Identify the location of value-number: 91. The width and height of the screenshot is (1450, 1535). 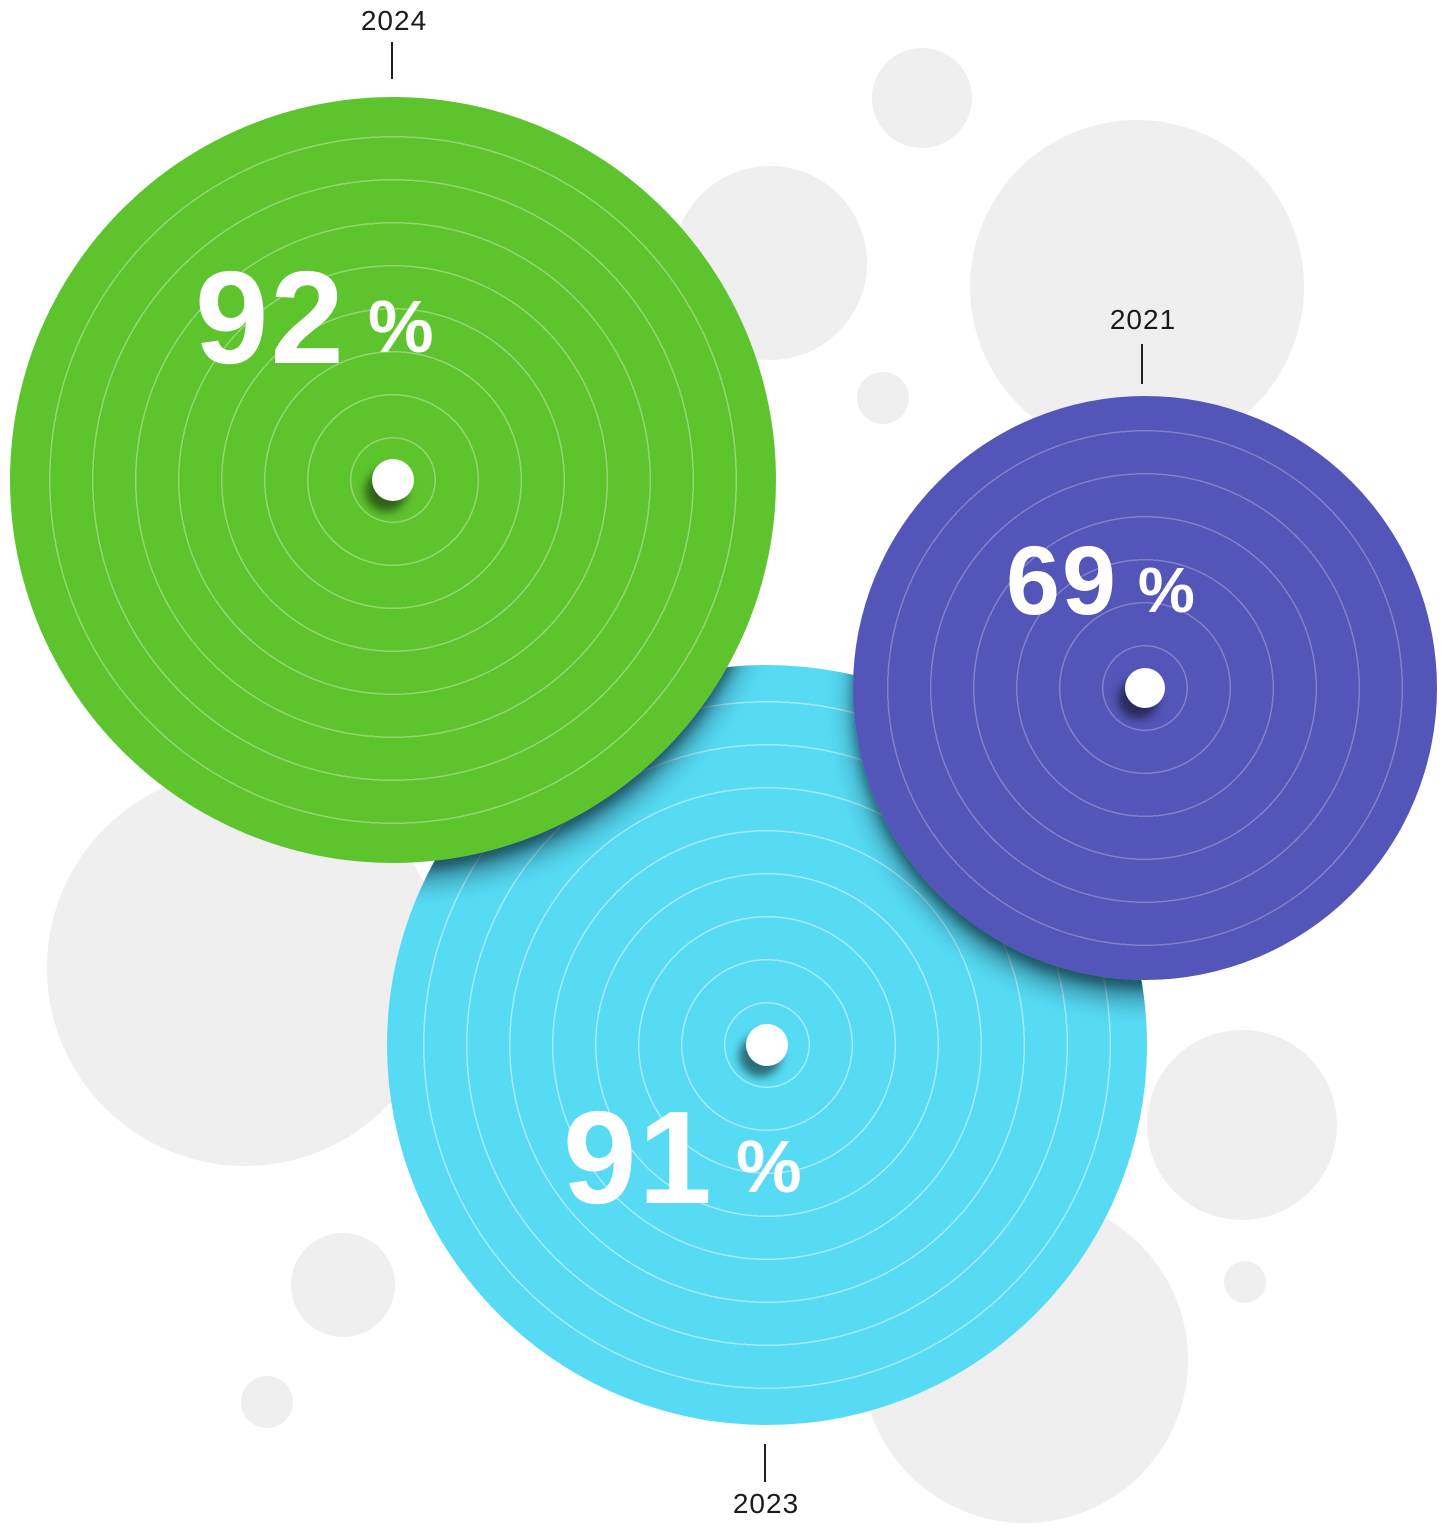
(638, 1157).